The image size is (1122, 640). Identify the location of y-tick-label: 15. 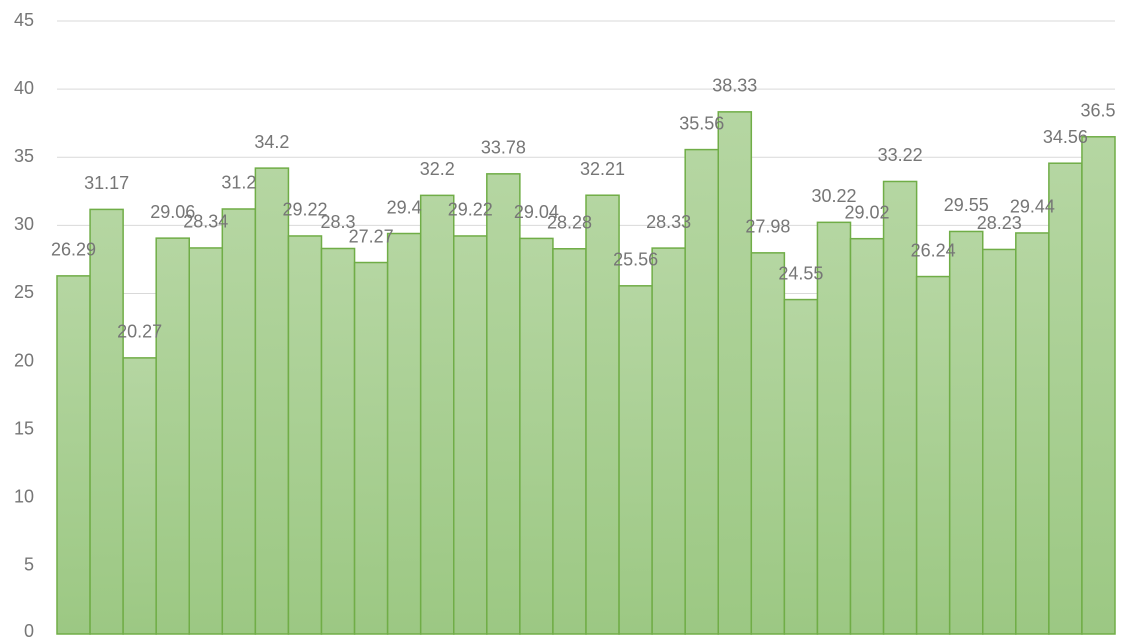
(24, 428).